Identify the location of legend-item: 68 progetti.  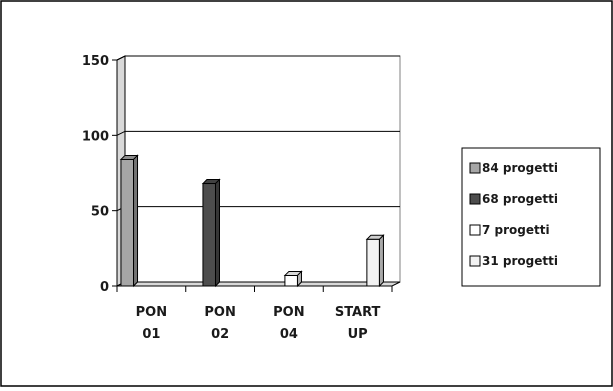
(513, 199).